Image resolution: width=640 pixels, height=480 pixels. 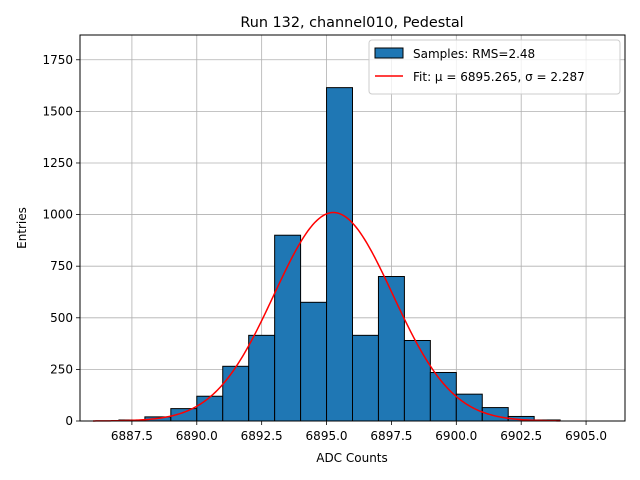 I want to click on x-tick-label: 6887.5, so click(x=132, y=436).